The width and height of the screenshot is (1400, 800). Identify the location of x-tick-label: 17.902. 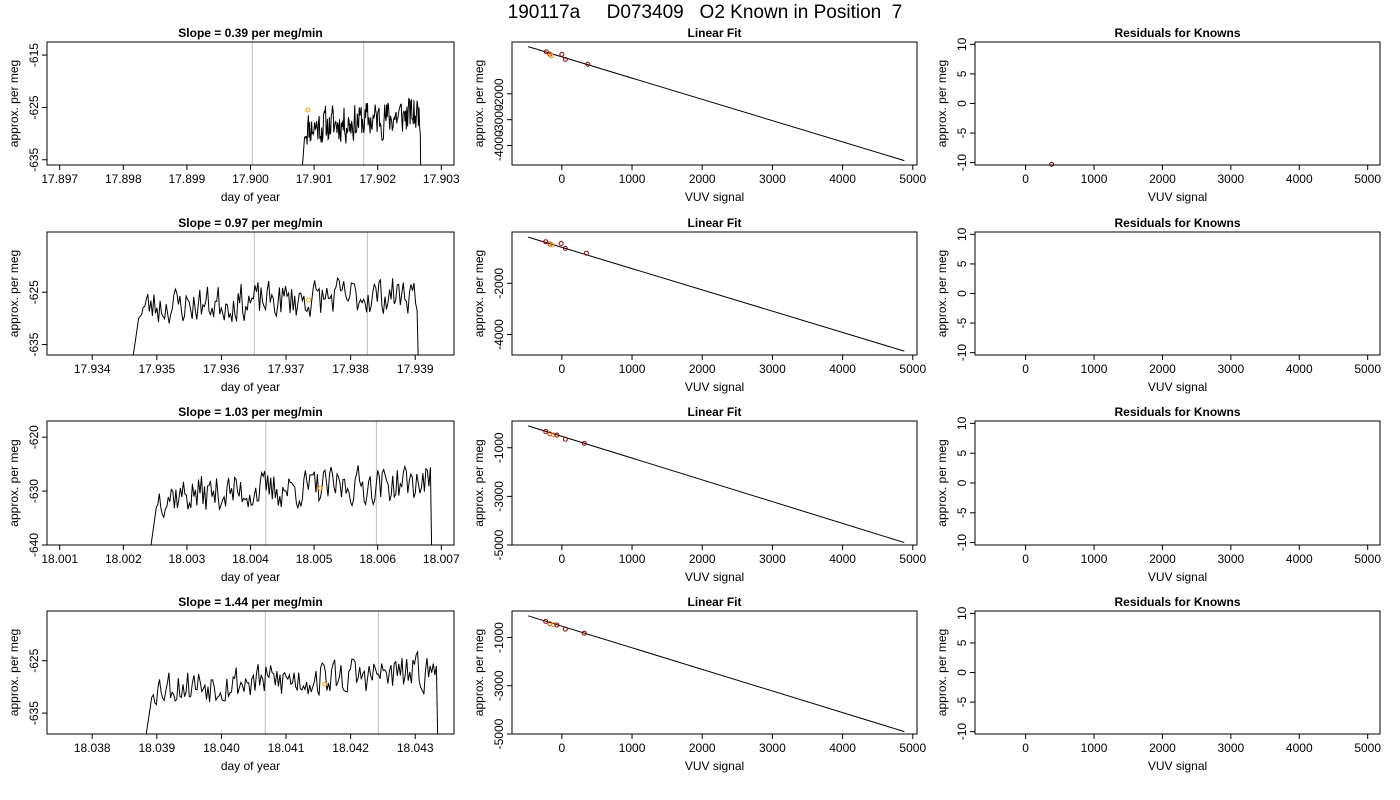
(377, 179).